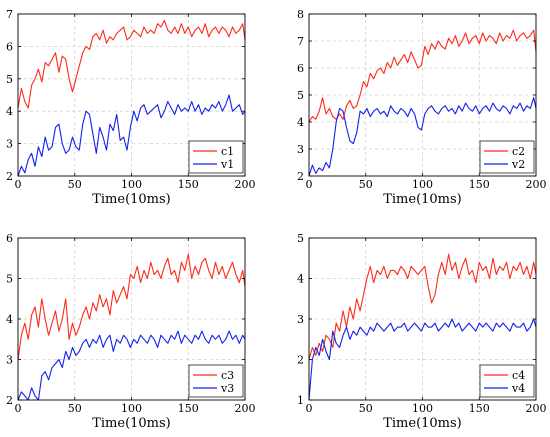 Image resolution: width=550 pixels, height=437 pixels. Describe the element at coordinates (300, 14) in the screenshot. I see `y-tick-label: 8` at that location.